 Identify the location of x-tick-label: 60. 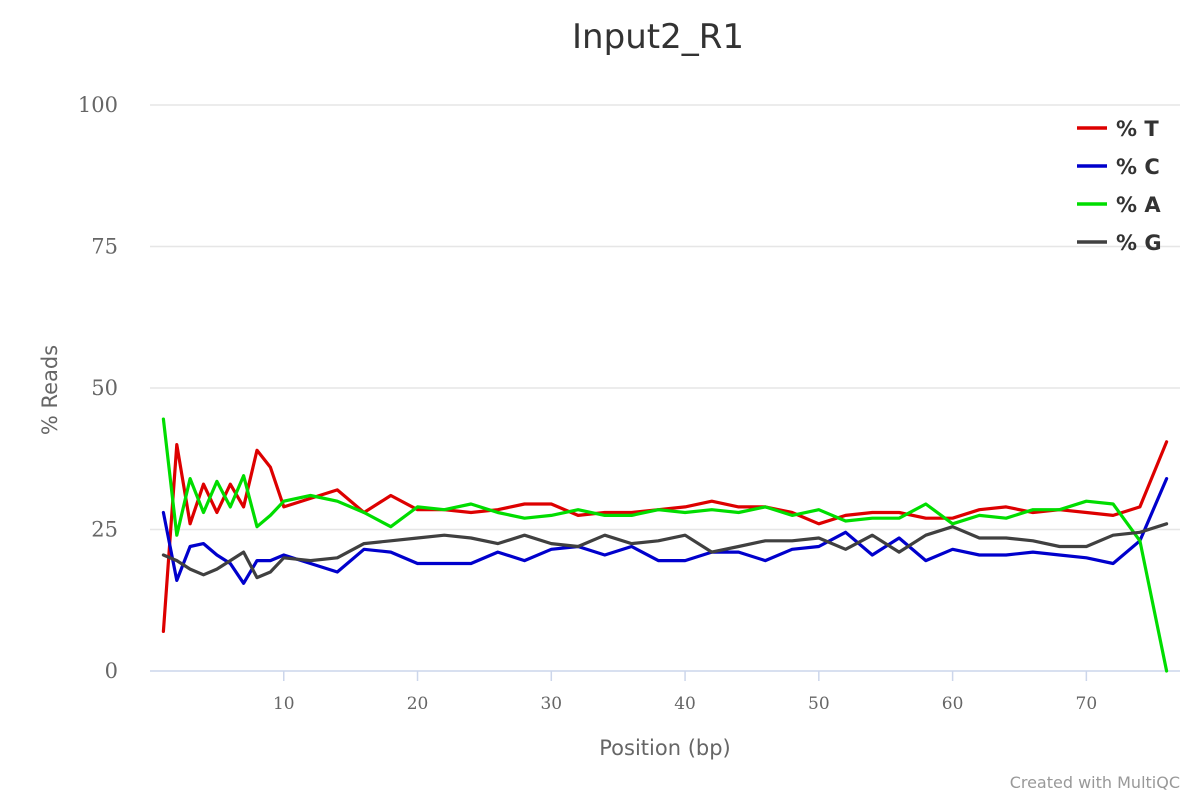
(953, 704).